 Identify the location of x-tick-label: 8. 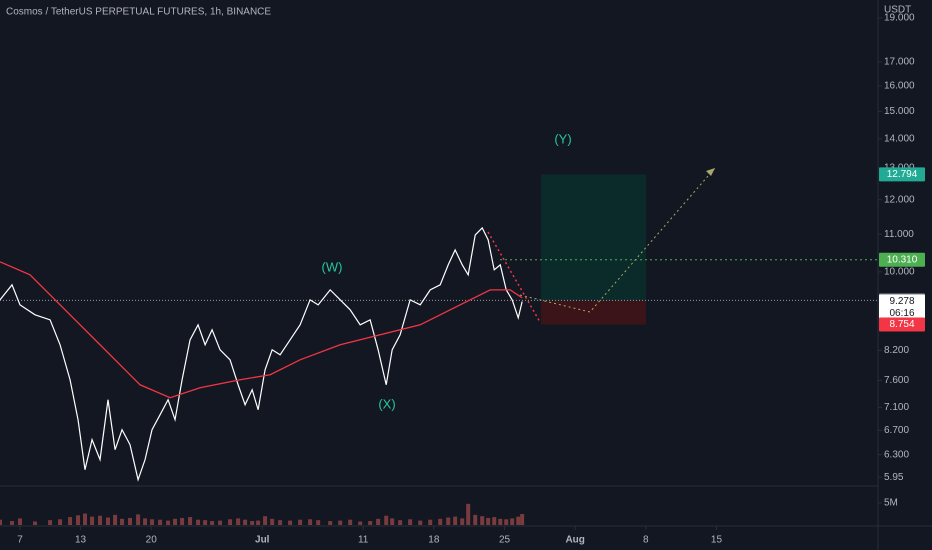
(646, 540).